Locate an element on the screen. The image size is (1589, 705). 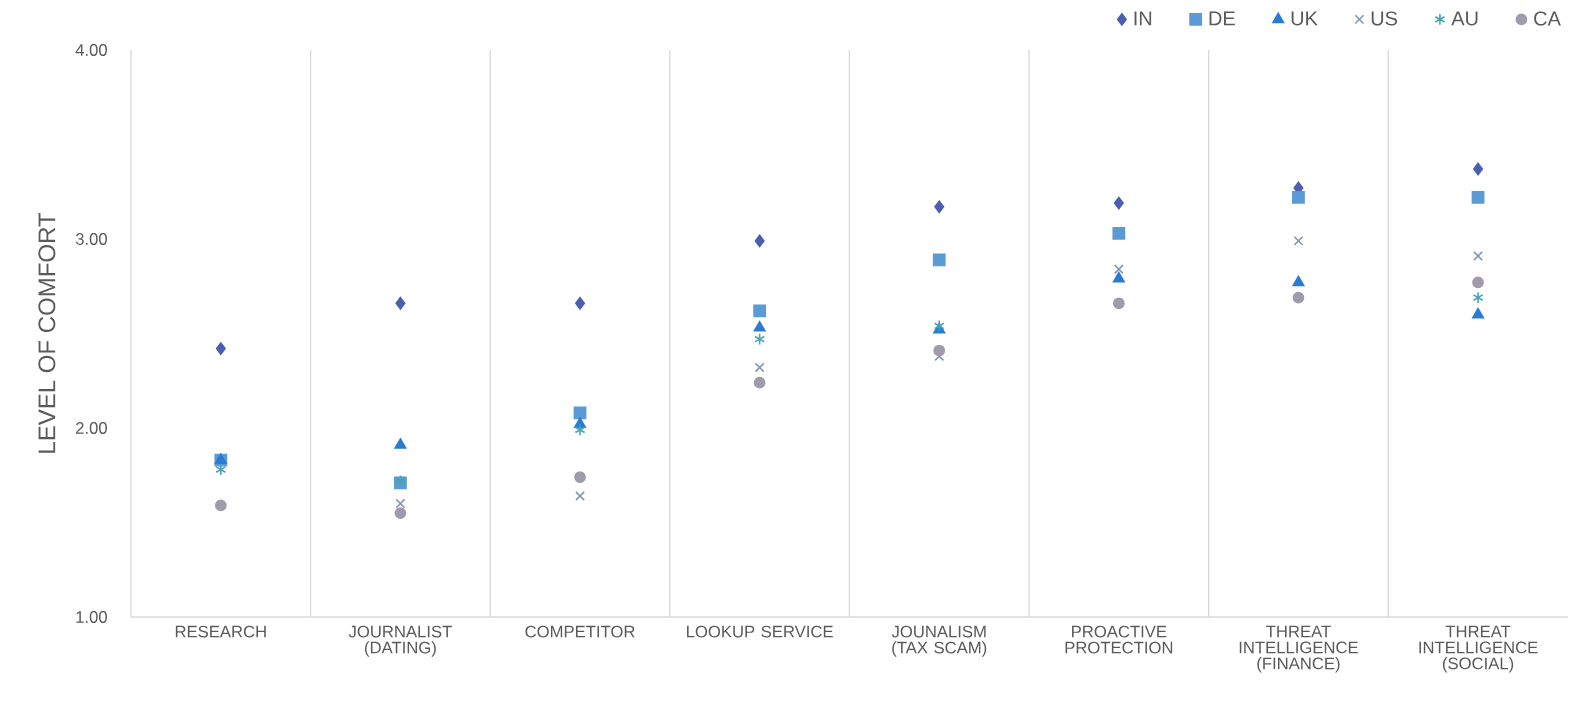
y-tick-label: 3.00 is located at coordinates (91, 239).